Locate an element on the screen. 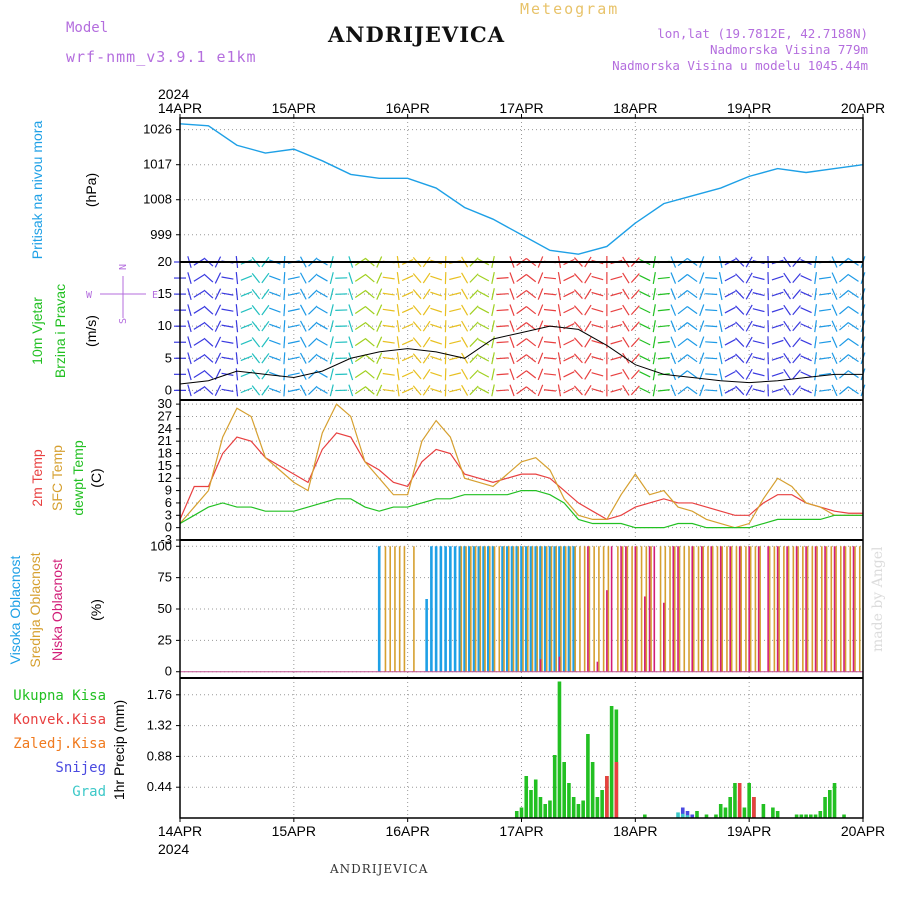 The height and width of the screenshot is (900, 900). bottom-date-label: 20APR is located at coordinates (863, 831).